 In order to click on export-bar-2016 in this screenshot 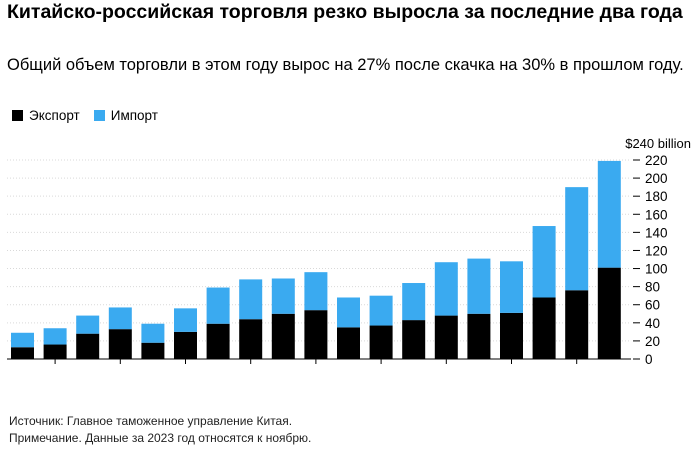, I will do `click(381, 342)`.